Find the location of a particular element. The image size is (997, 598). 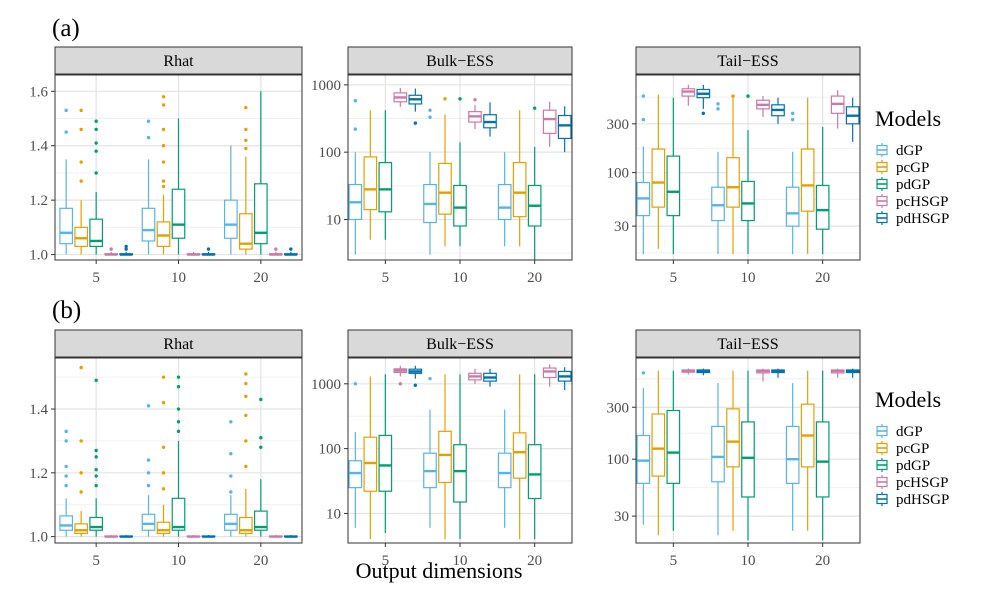

legend-label: pcGP is located at coordinates (912, 168).